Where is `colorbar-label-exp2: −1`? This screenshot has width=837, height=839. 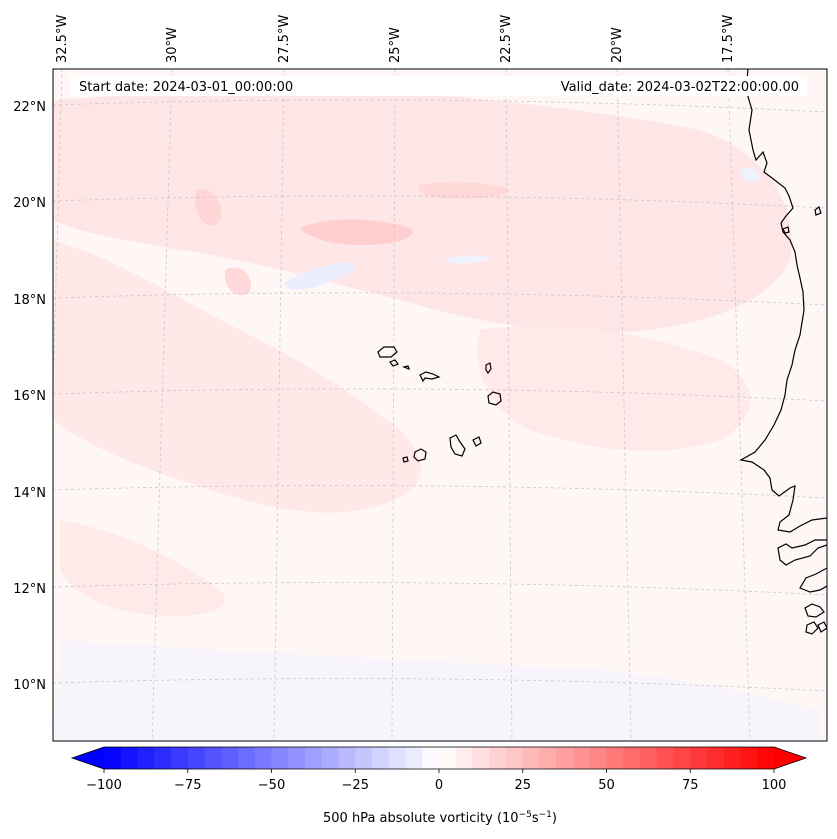 colorbar-label-exp2: −1 is located at coordinates (545, 815).